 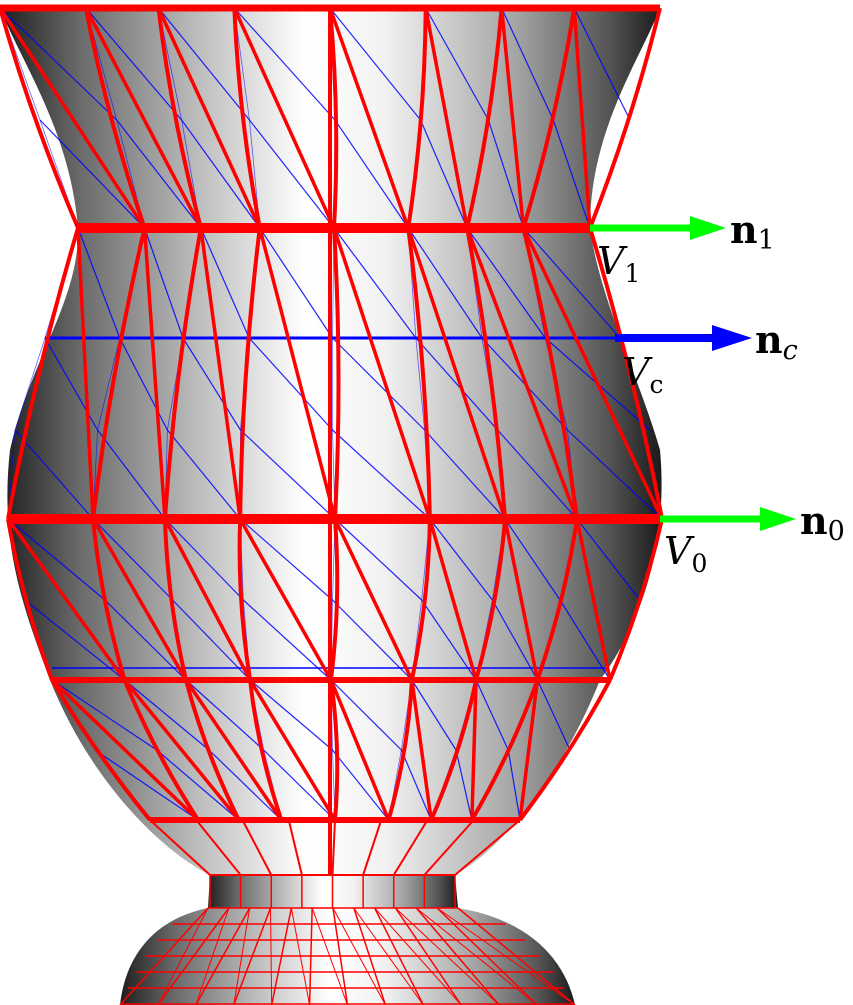 I want to click on arrow-nc-head-icon, so click(x=732, y=338).